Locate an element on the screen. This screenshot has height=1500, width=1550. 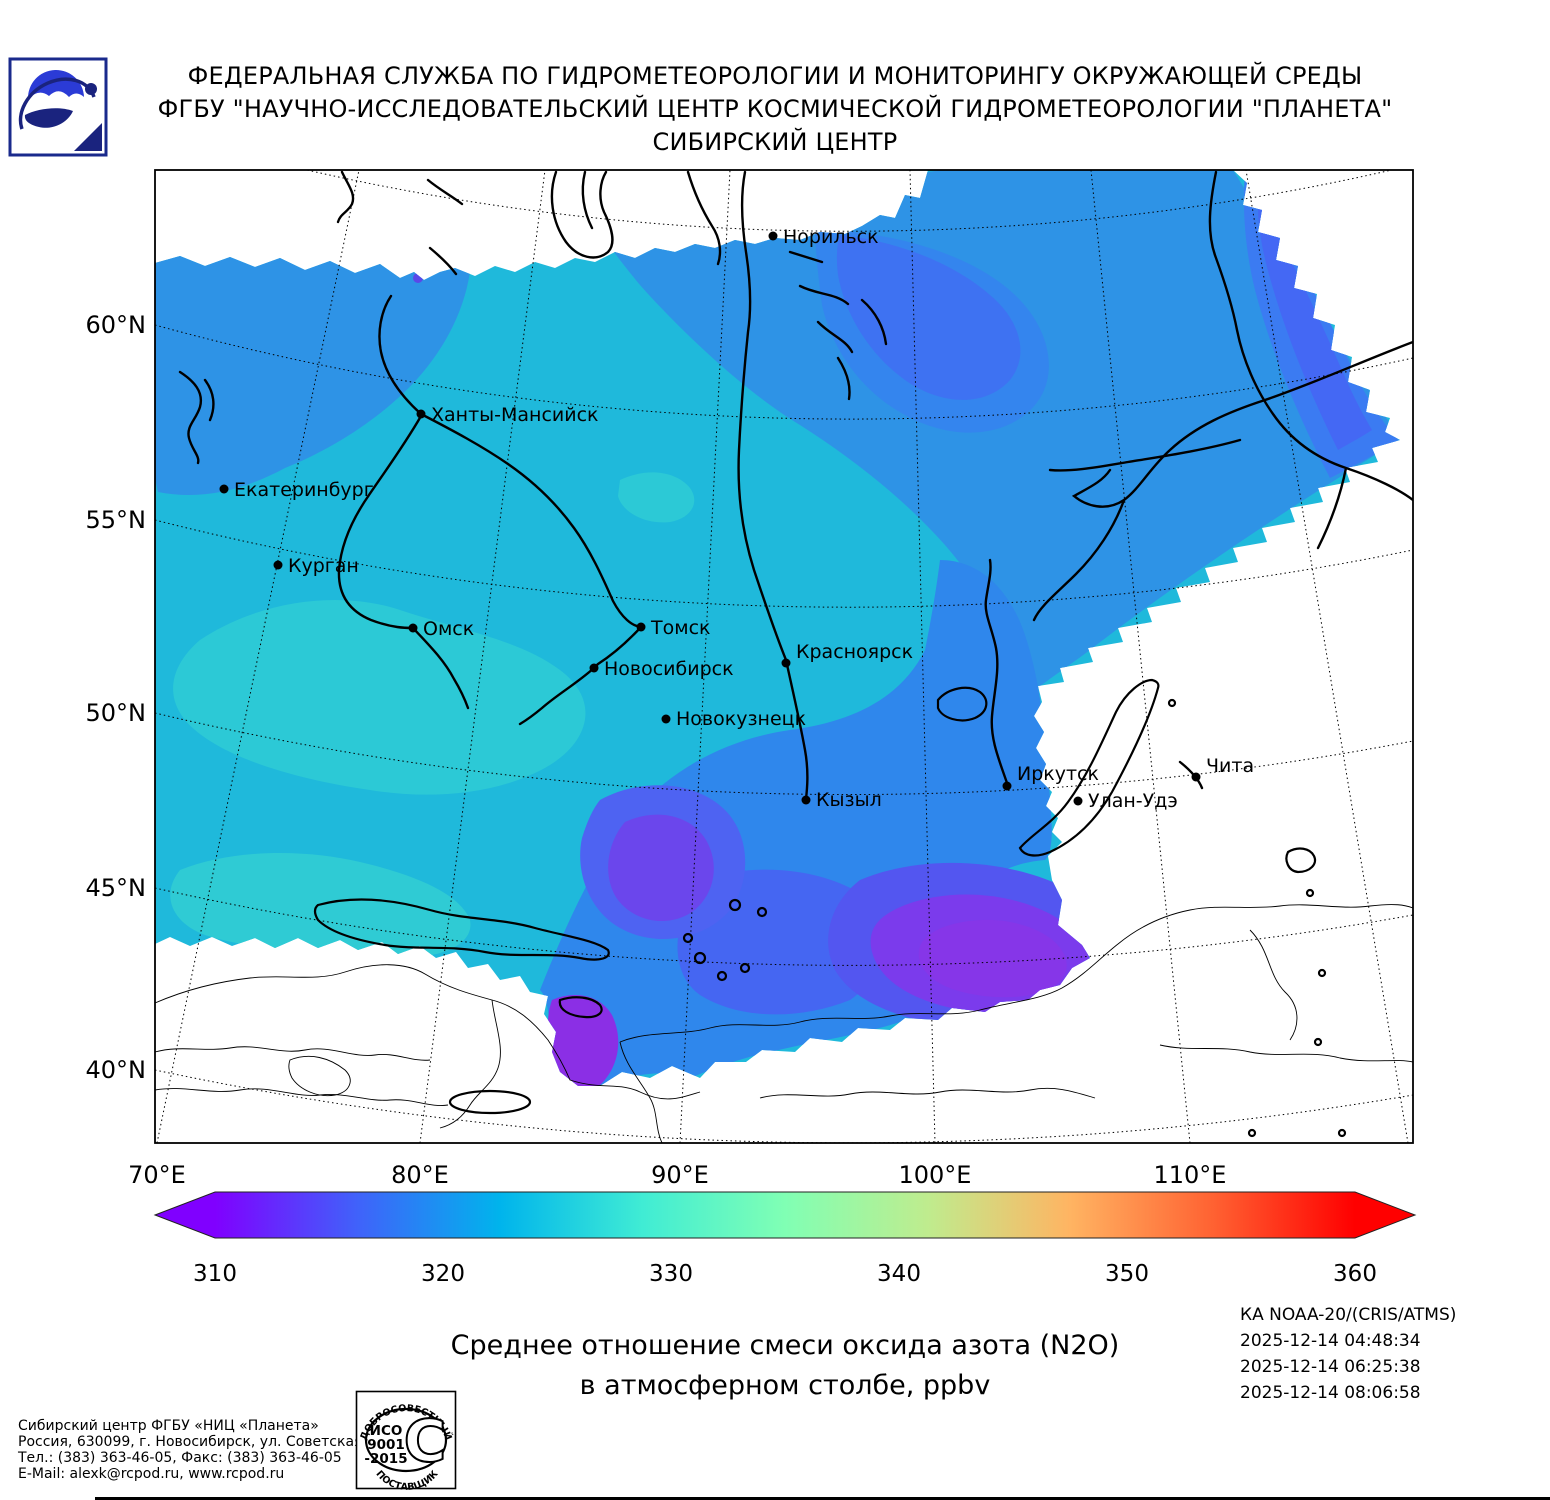
river-lena is located at coordinates (1230, 360).